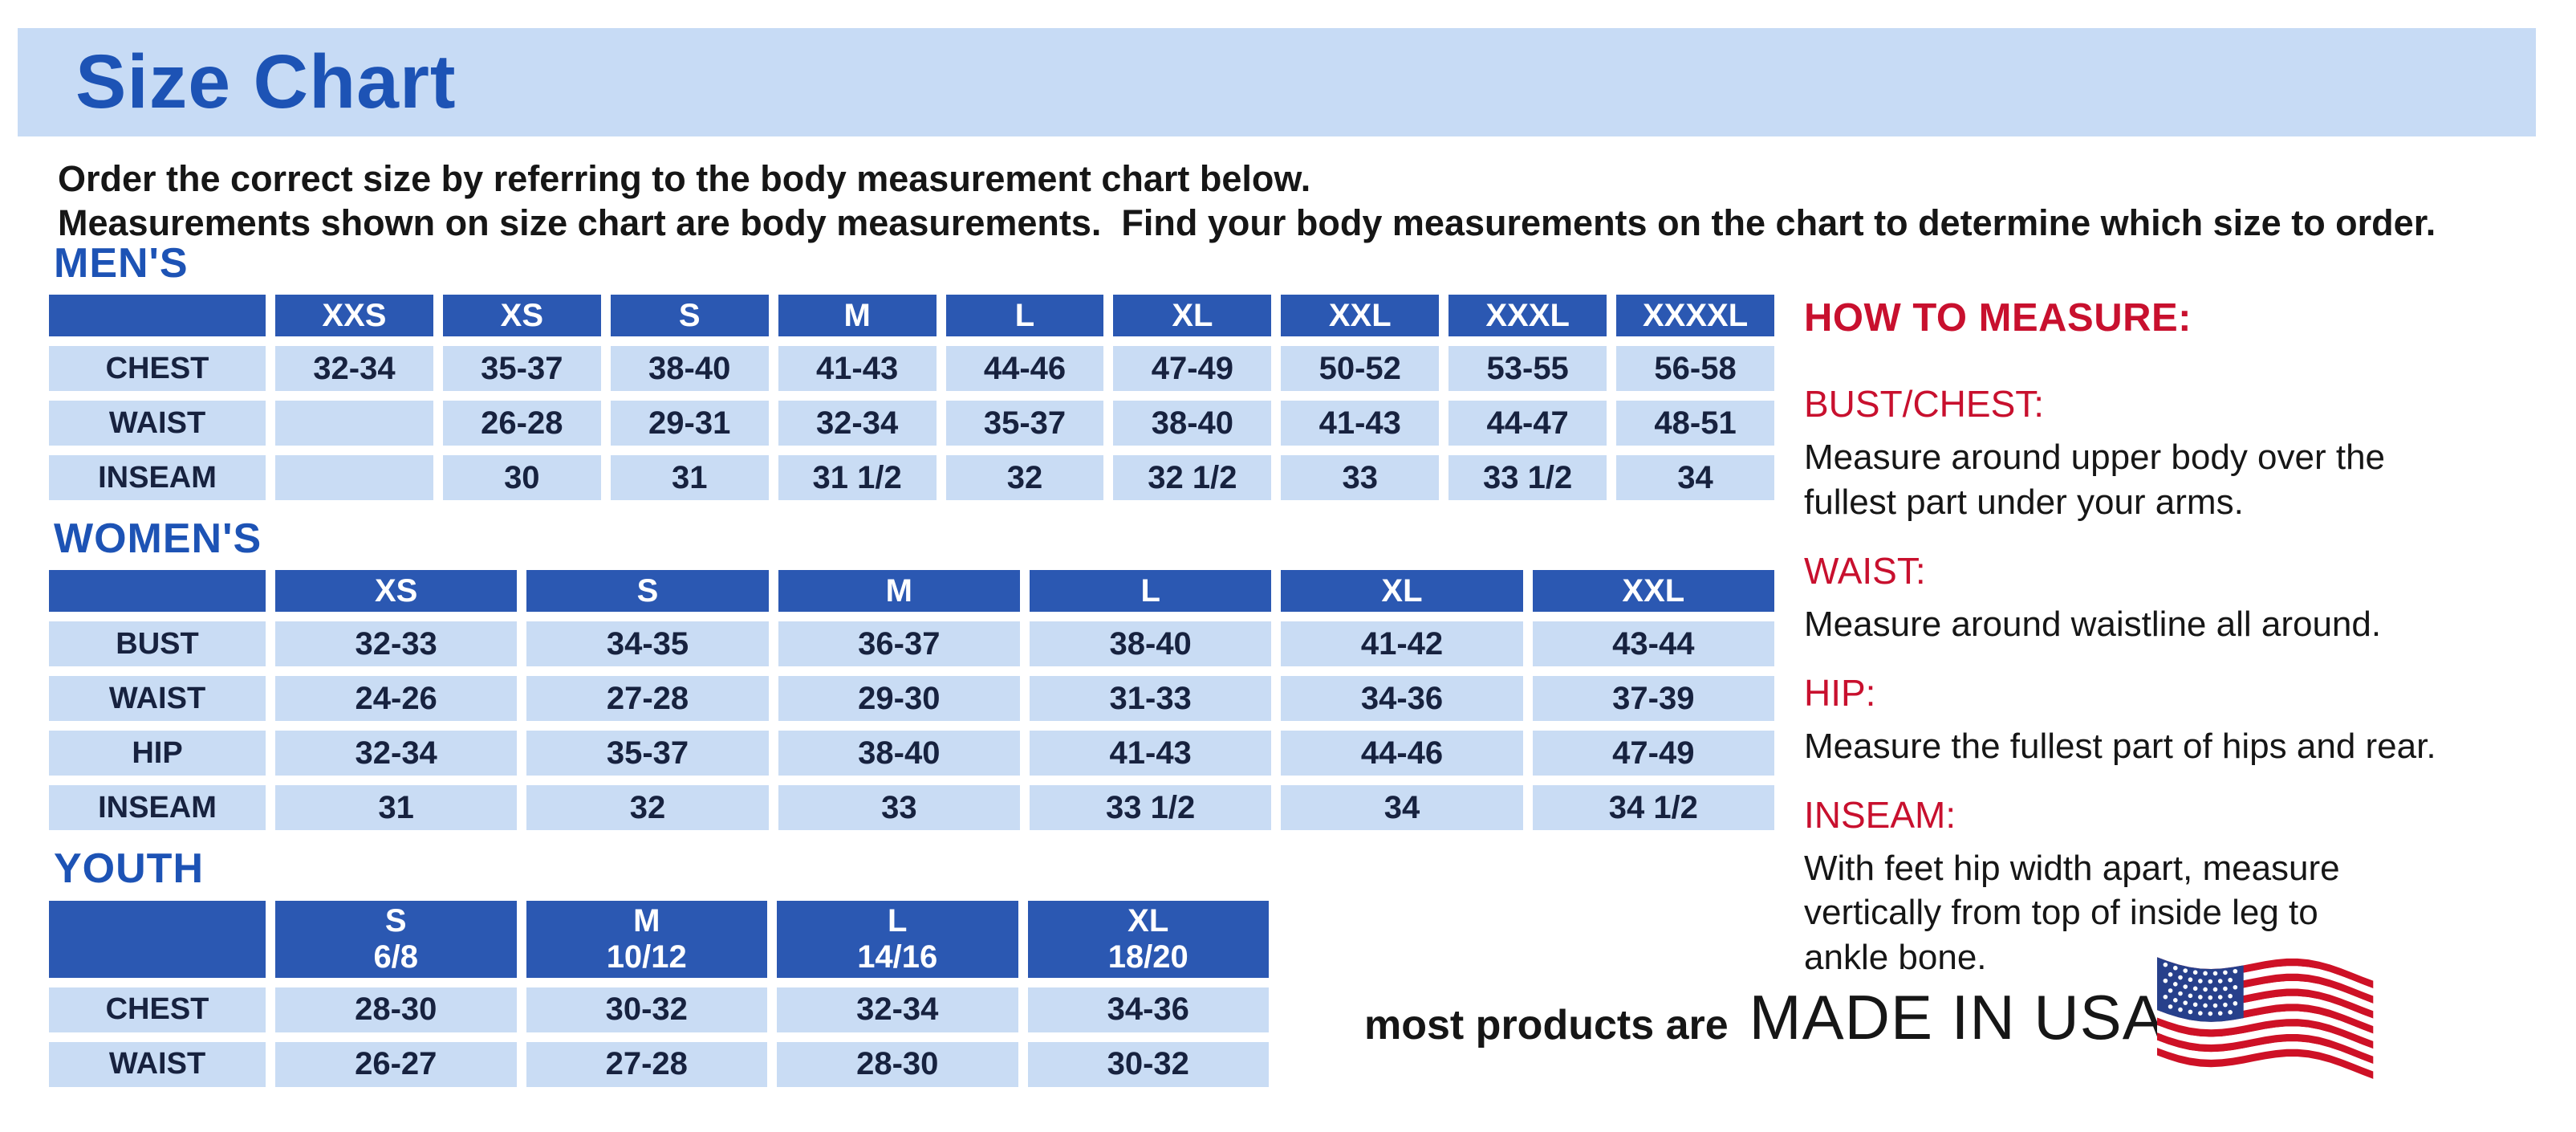 The height and width of the screenshot is (1132, 2576). Describe the element at coordinates (396, 754) in the screenshot. I see `womens-hip-cell-1: 32-34` at that location.